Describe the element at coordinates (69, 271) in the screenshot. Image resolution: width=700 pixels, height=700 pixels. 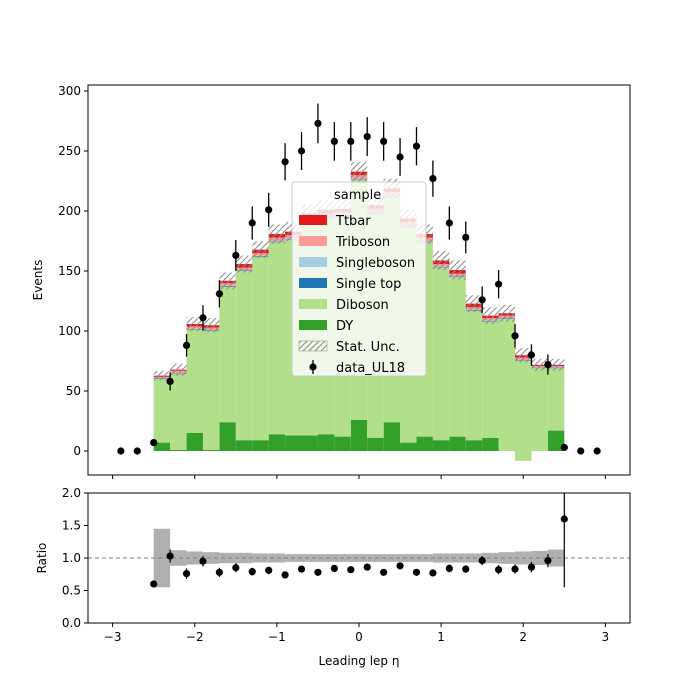
I see `y-tick-label: 150` at that location.